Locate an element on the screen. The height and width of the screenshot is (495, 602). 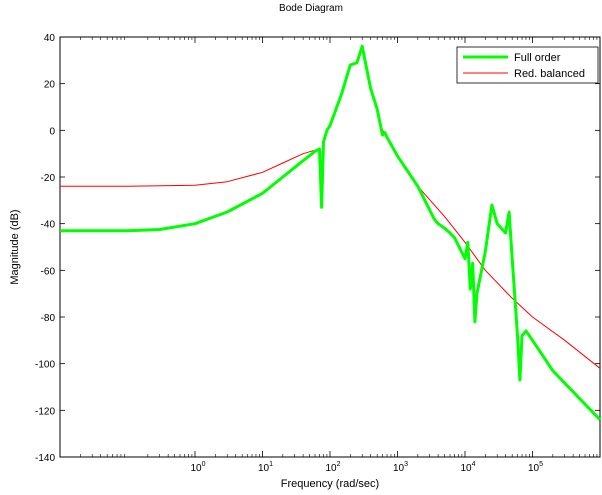
x-tick-label: 10² is located at coordinates (332, 467).